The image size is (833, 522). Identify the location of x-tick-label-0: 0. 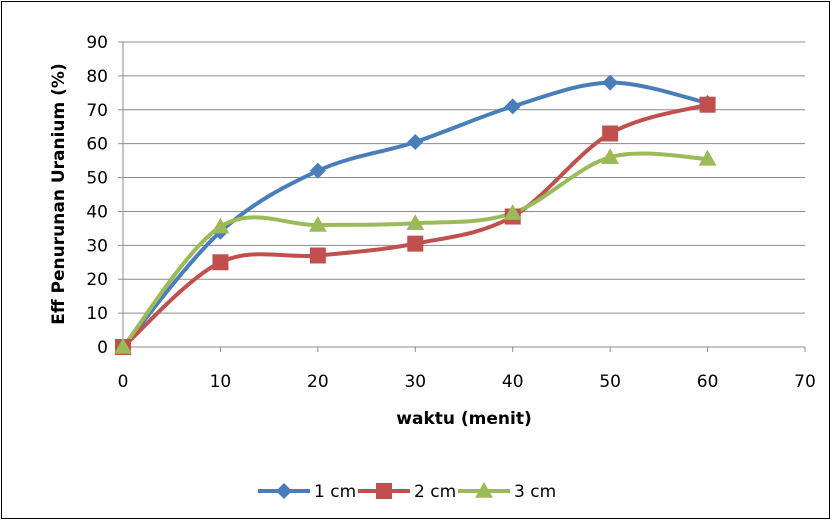
(123, 382).